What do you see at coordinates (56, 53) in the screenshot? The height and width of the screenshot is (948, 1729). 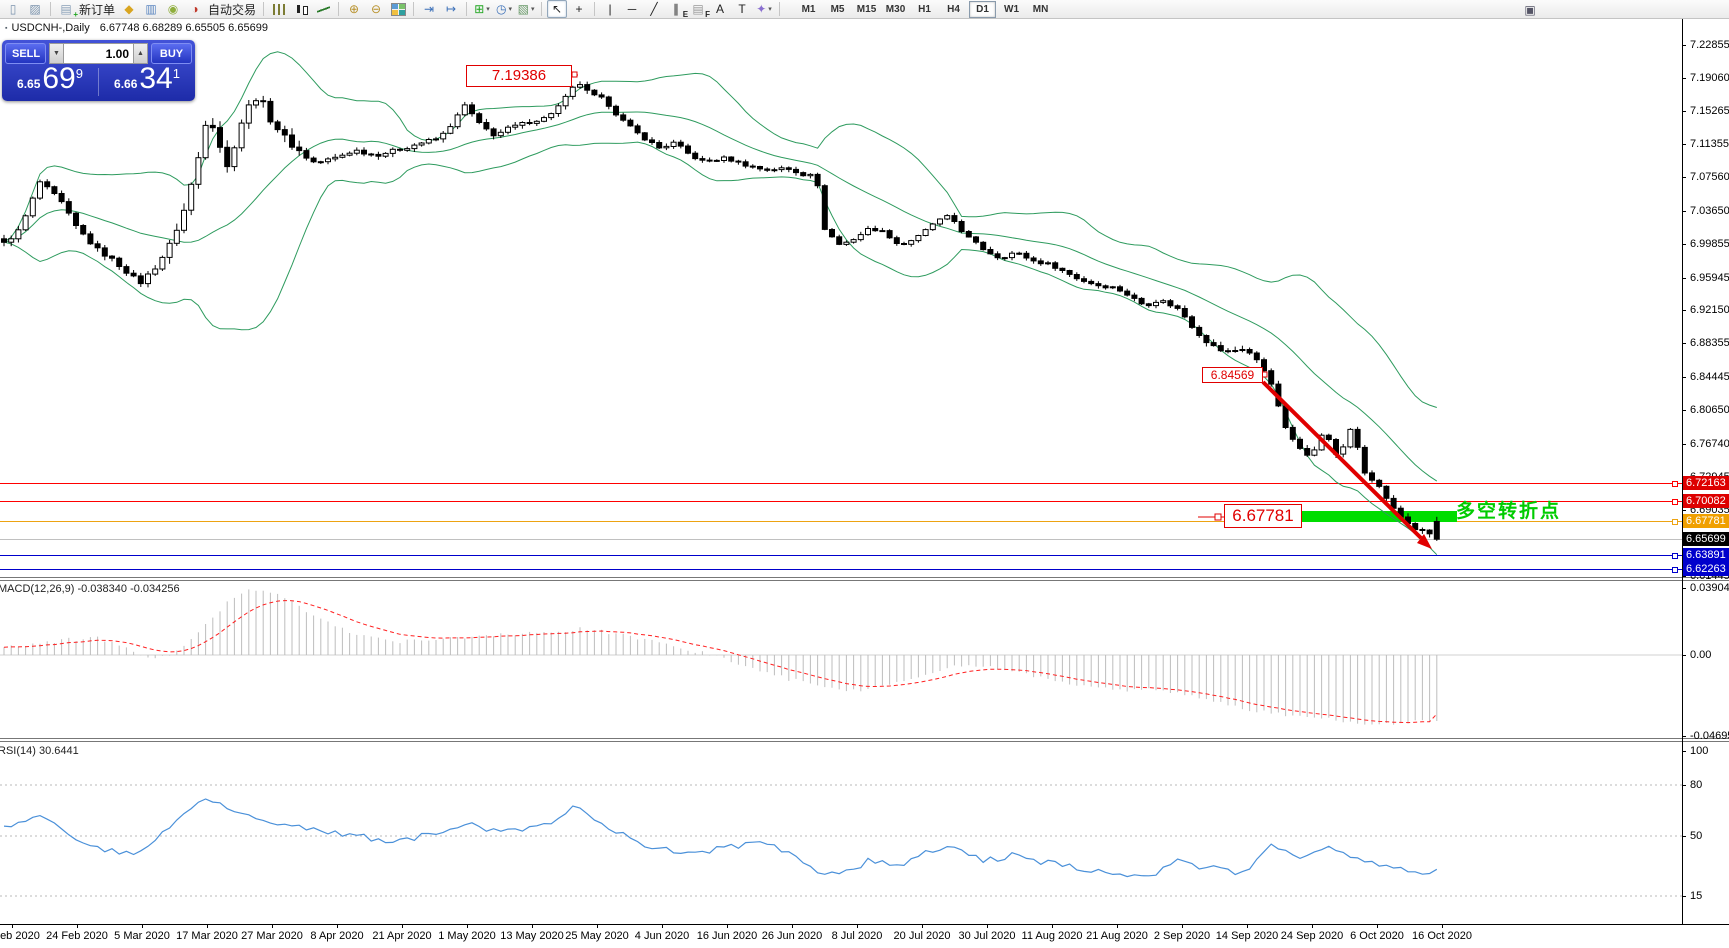 I see `volume-decrease-button: ▼` at bounding box center [56, 53].